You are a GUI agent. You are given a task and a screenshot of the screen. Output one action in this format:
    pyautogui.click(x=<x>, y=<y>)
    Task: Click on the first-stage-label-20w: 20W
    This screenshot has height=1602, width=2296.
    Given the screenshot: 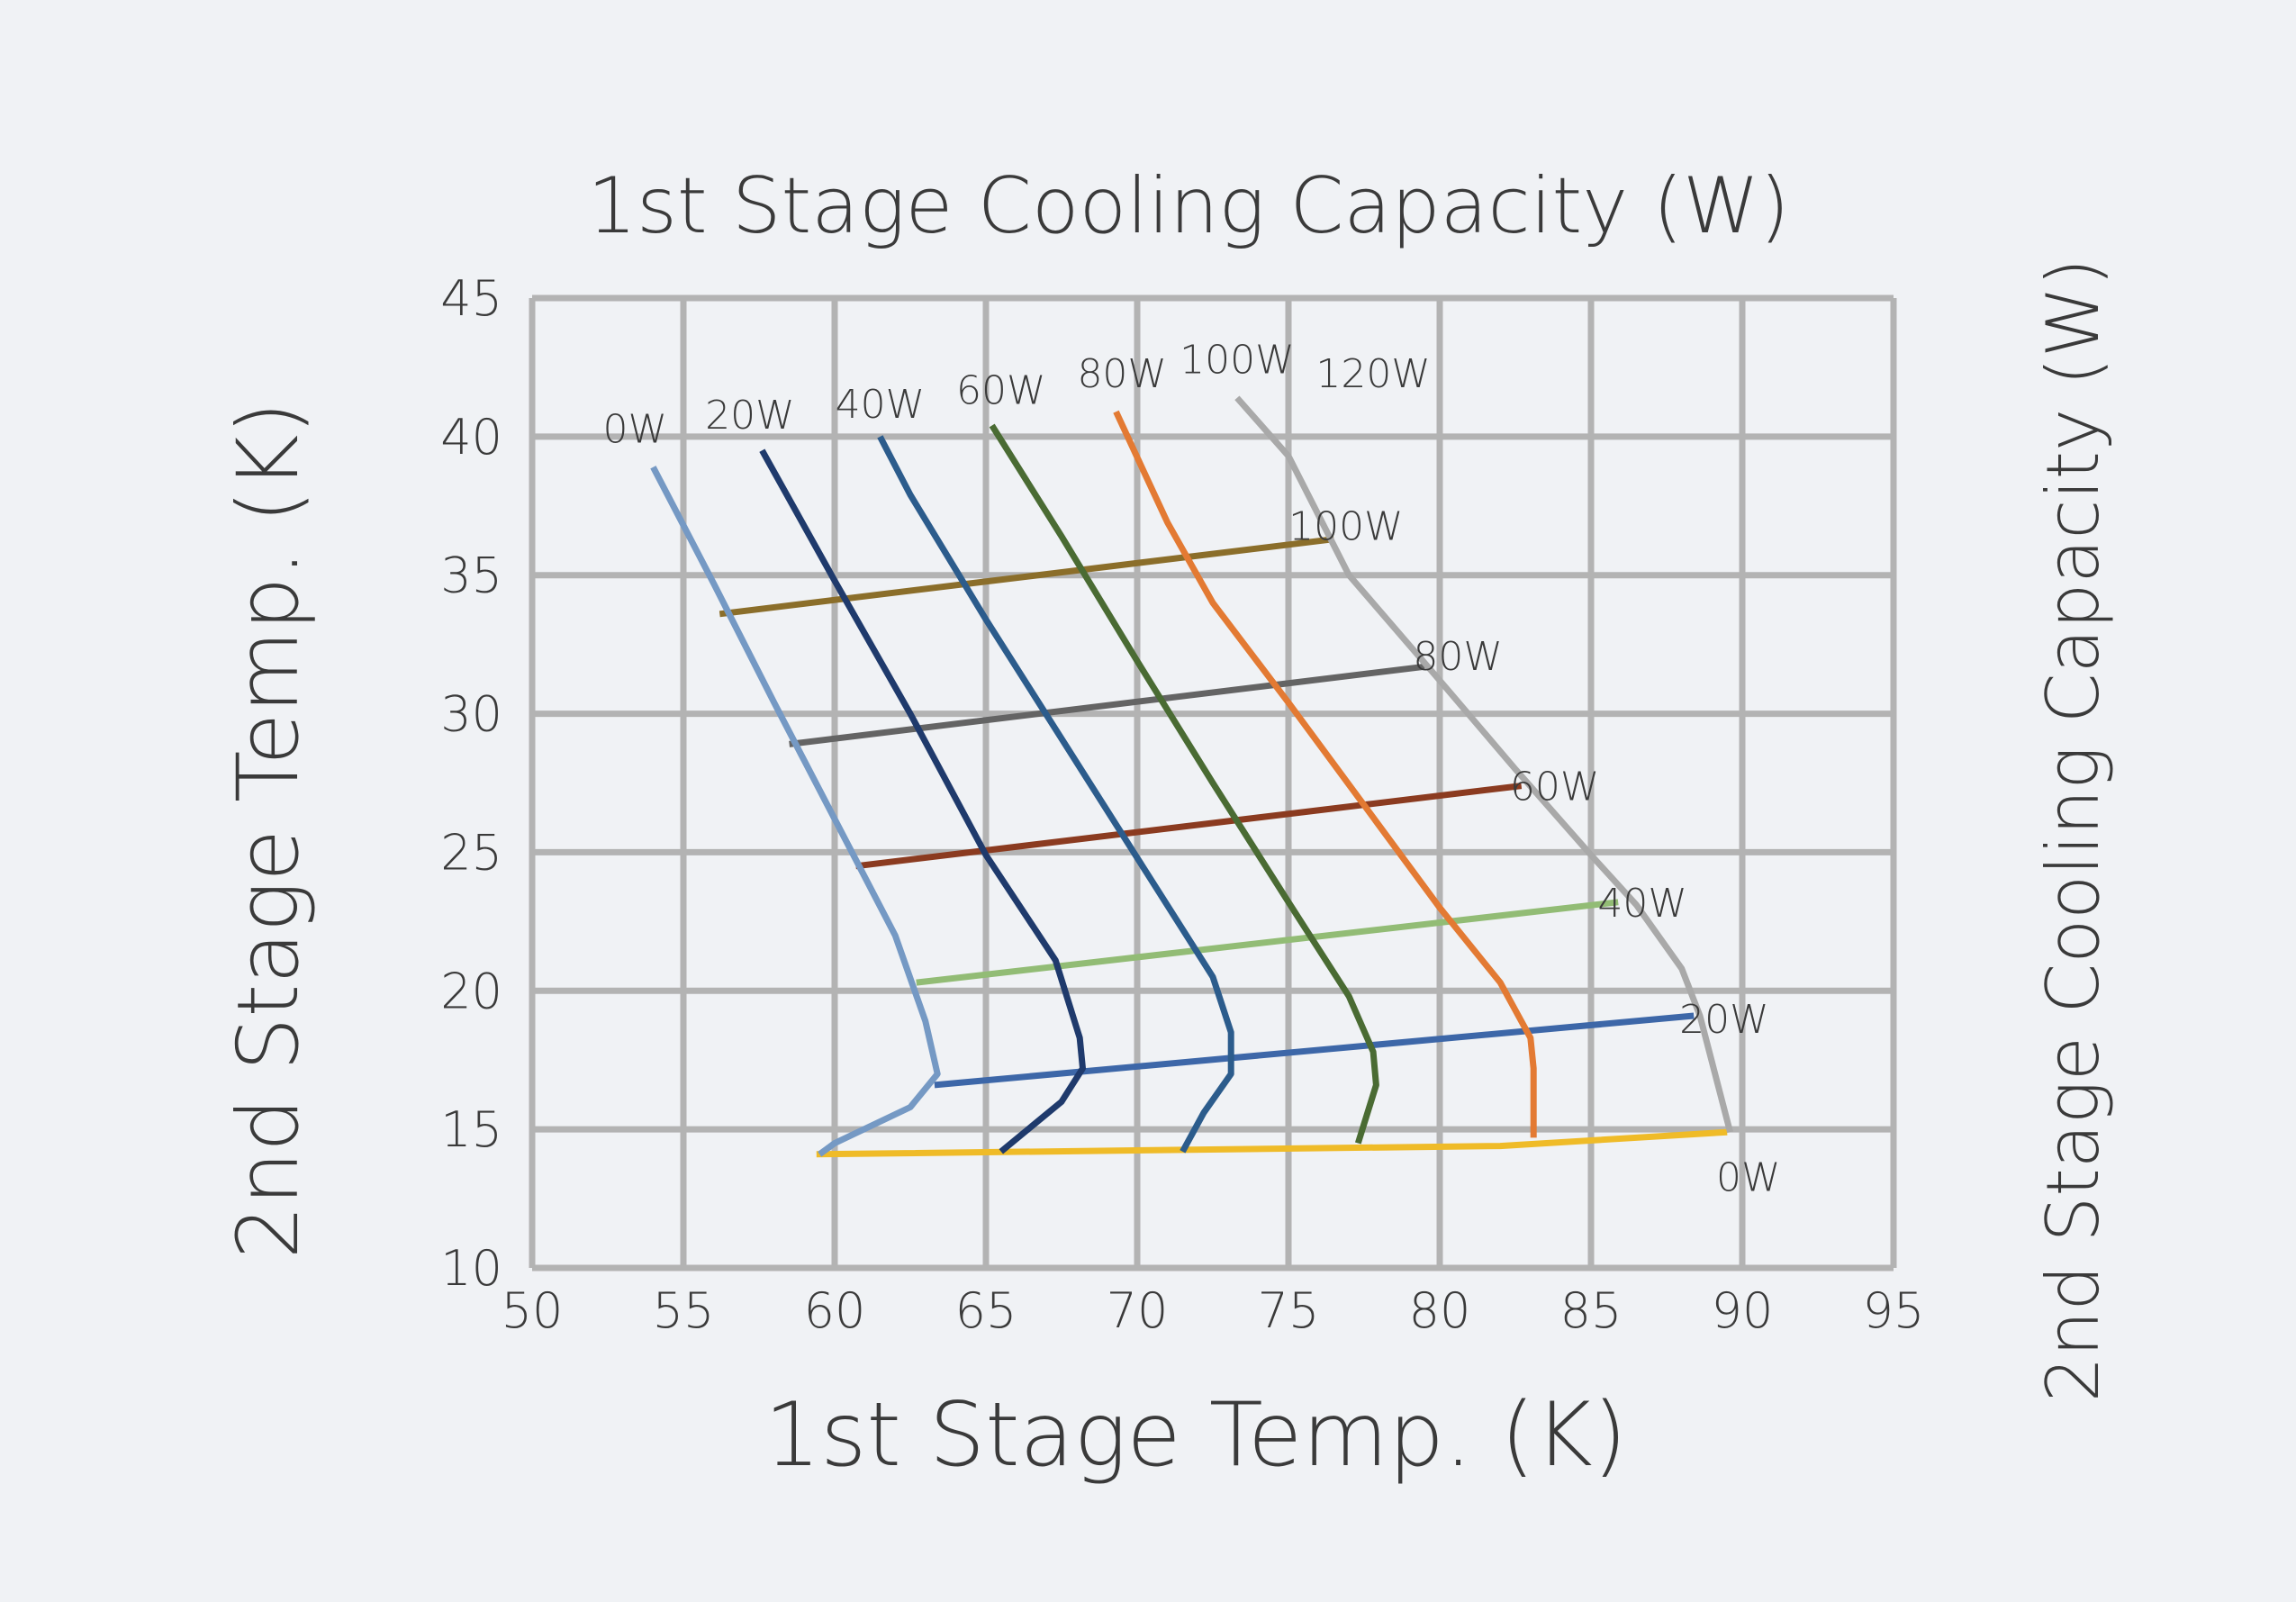 What is the action you would take?
    pyautogui.click(x=750, y=416)
    